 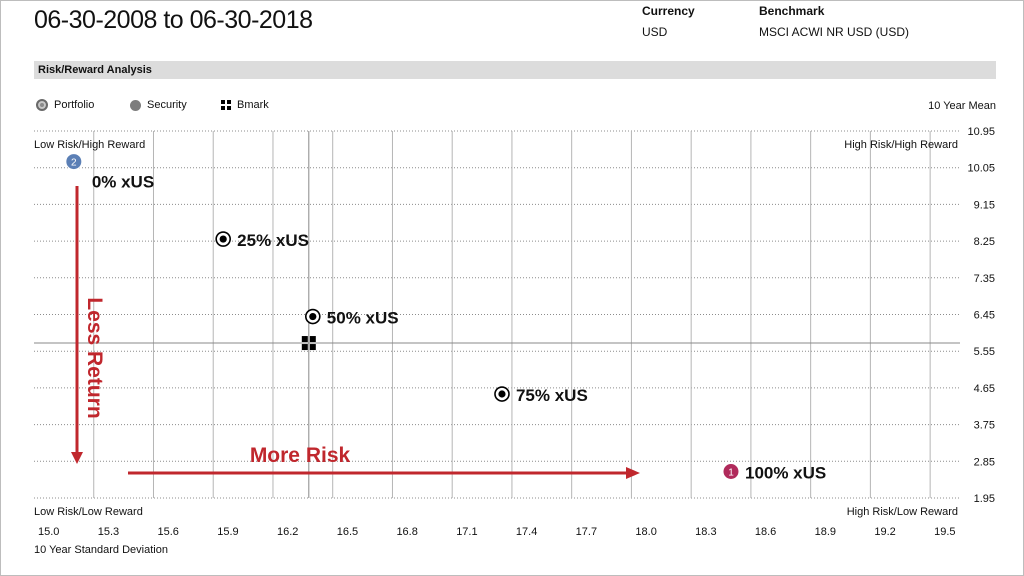 What do you see at coordinates (88, 512) in the screenshot?
I see `quadrant-label-bottom-left: Low Risk/Low Reward` at bounding box center [88, 512].